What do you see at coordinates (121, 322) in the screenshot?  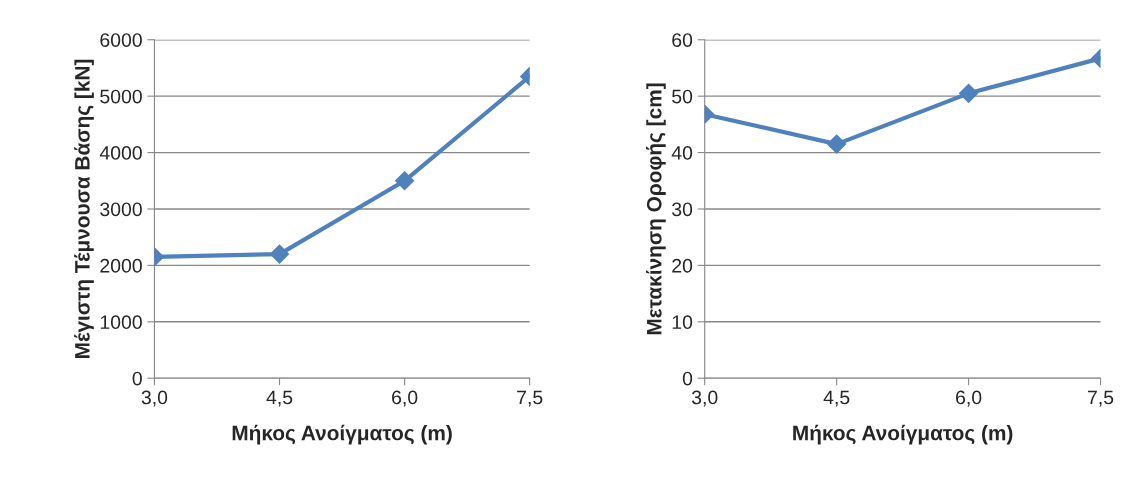 I see `y-tick-label: 1000` at bounding box center [121, 322].